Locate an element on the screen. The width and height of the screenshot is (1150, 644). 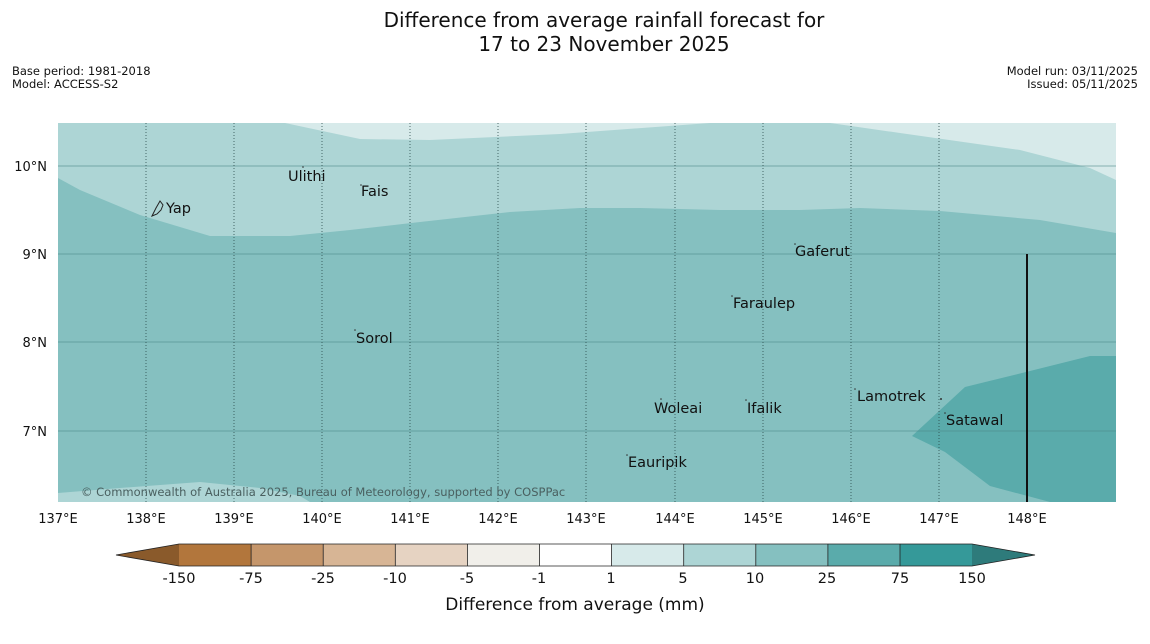
band-5-10-bottom is located at coordinates (184, 492).